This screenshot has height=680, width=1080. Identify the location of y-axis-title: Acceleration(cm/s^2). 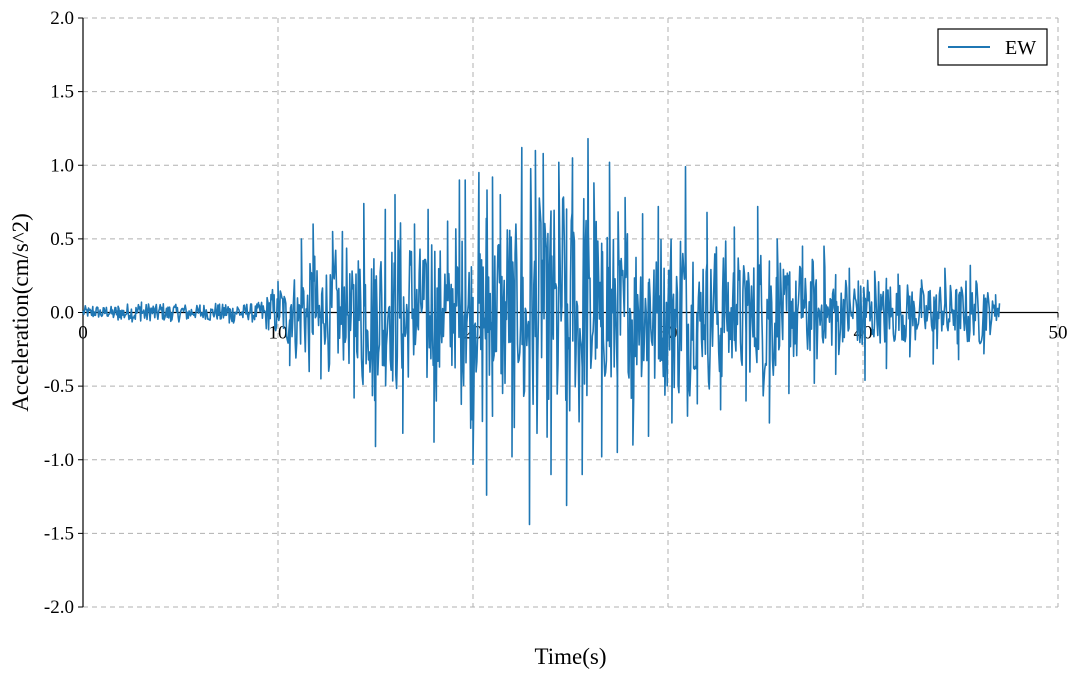
(20, 312).